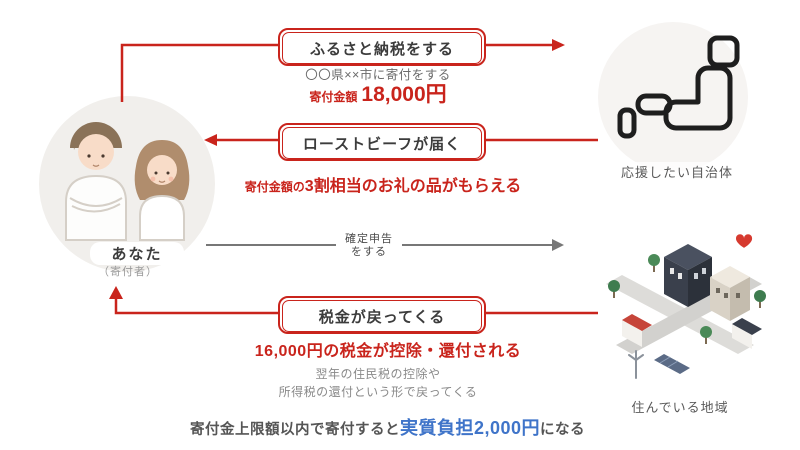  What do you see at coordinates (723, 51) in the screenshot?
I see `map-hokkaido-block` at bounding box center [723, 51].